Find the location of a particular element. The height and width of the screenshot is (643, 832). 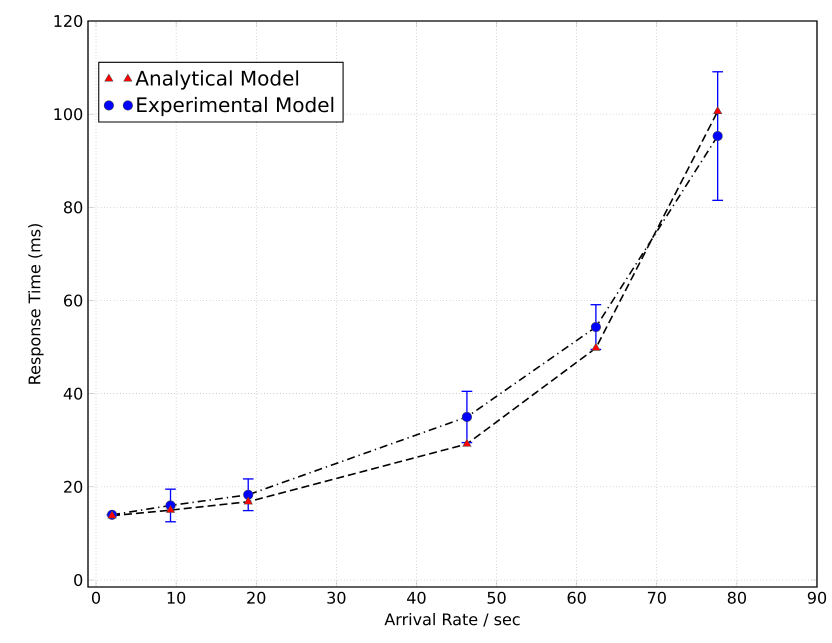

x-tick-label: 0 is located at coordinates (96, 598).